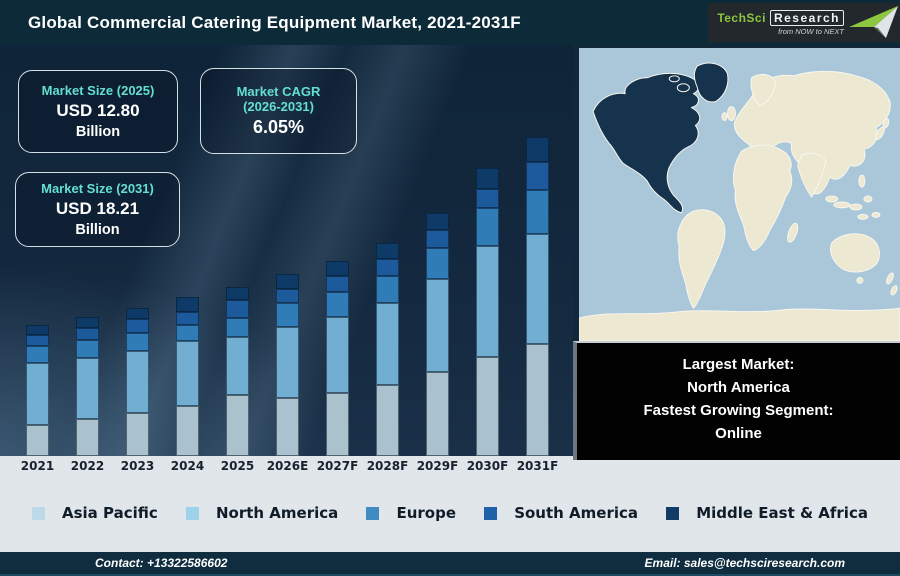 The height and width of the screenshot is (576, 900). Describe the element at coordinates (711, 82) in the screenshot. I see `region-greenland-highlight` at that location.